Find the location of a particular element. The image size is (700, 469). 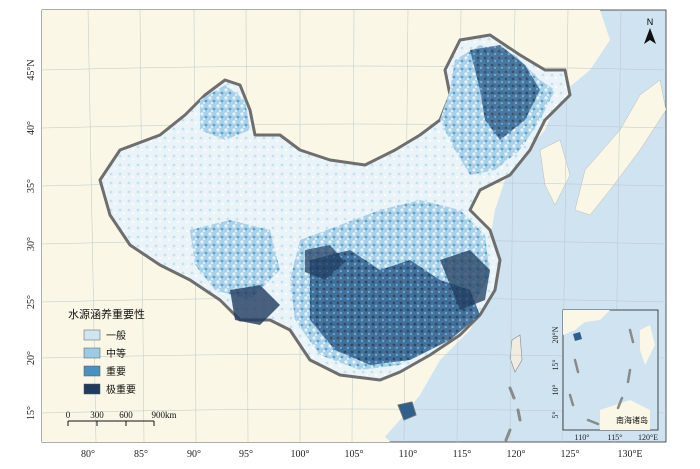

inset-land is located at coordinates (586, 322).